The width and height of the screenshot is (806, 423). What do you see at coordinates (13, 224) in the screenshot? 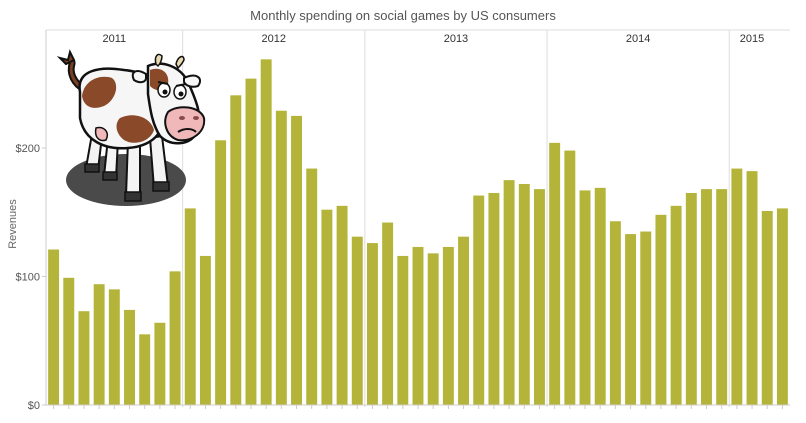
I see `y-axis-label: Revenues` at bounding box center [13, 224].